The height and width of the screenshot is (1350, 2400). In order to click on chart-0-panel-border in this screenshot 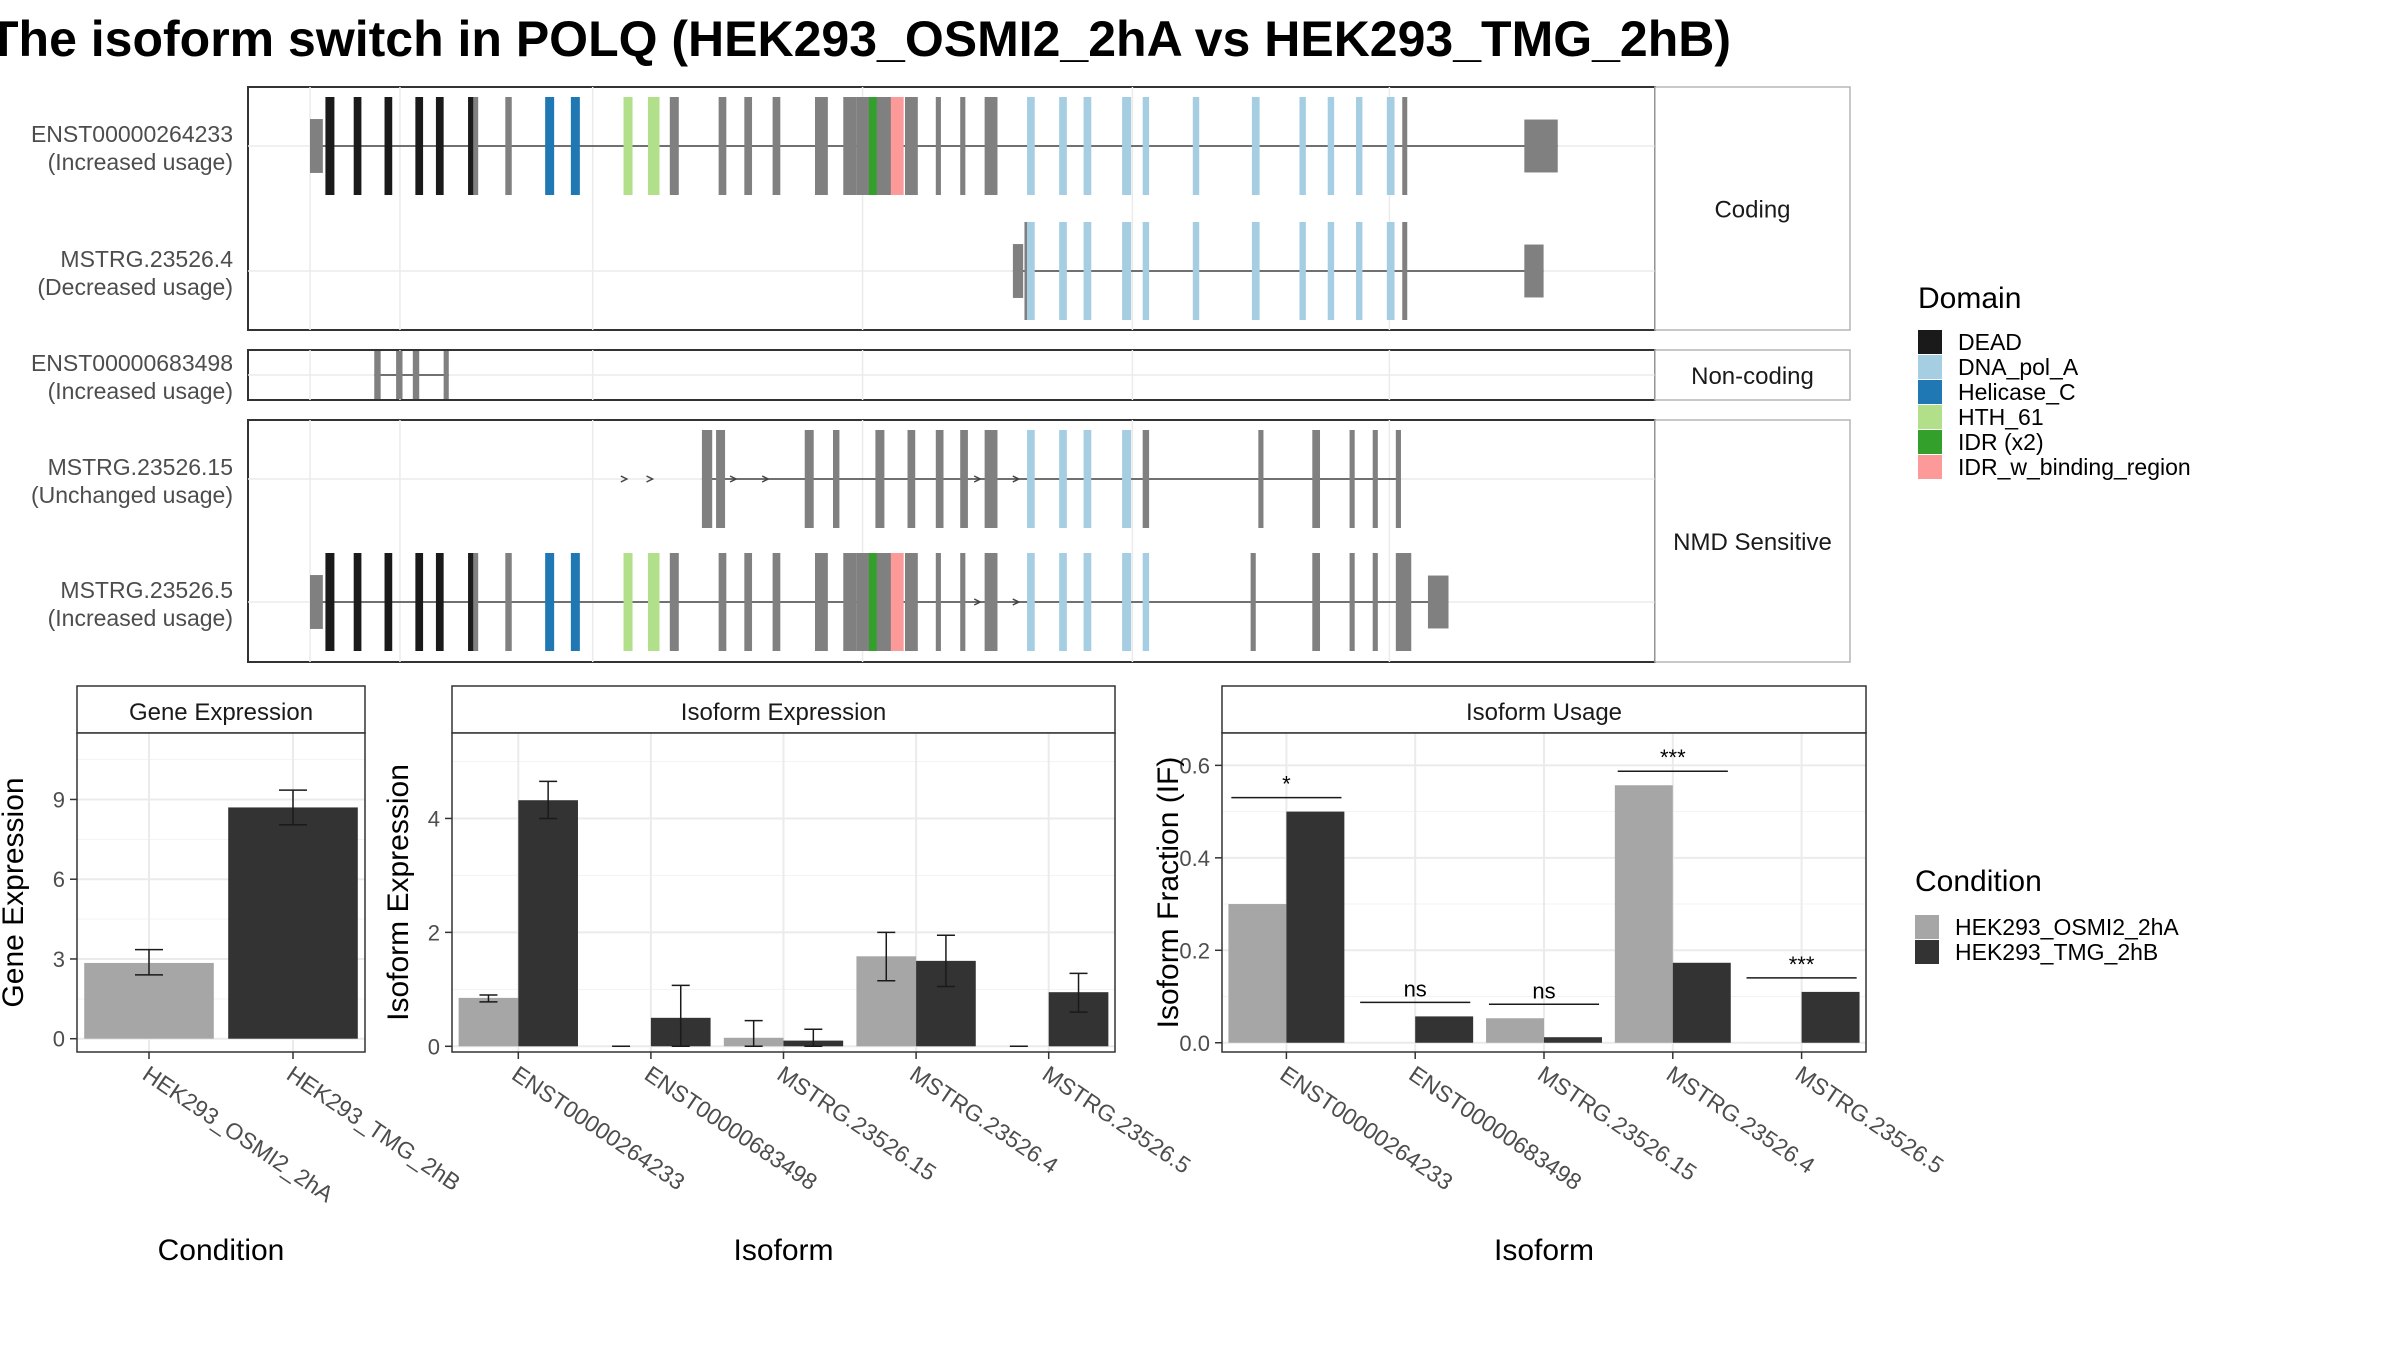, I will do `click(221, 892)`.